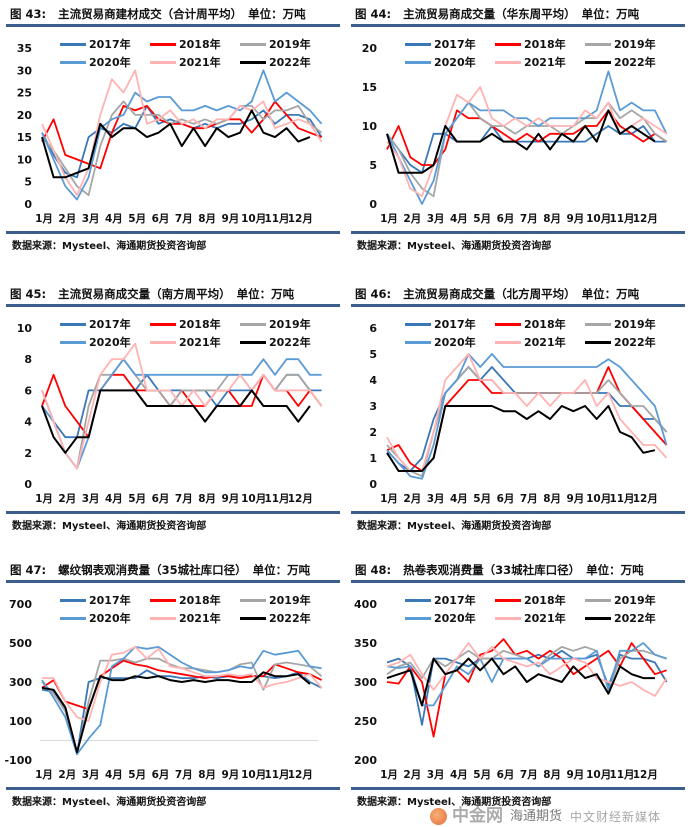 Image resolution: width=691 pixels, height=827 pixels. I want to click on x-tick-label: 12月, so click(300, 775).